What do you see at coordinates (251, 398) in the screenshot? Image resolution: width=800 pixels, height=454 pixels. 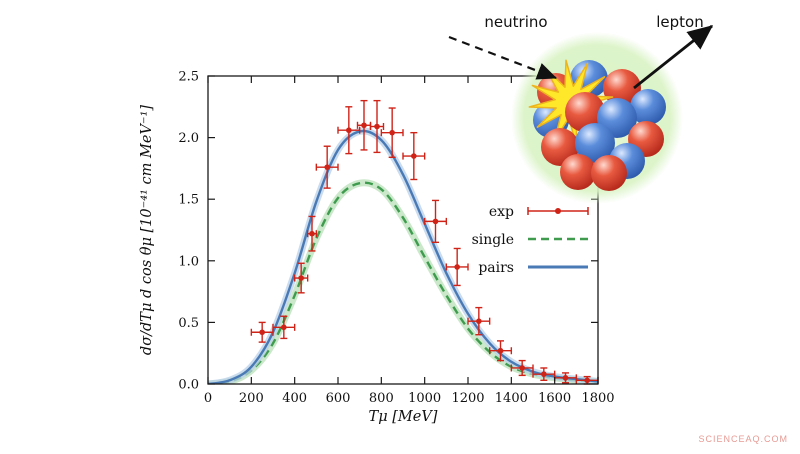 I see `x-tick-label: 200` at bounding box center [251, 398].